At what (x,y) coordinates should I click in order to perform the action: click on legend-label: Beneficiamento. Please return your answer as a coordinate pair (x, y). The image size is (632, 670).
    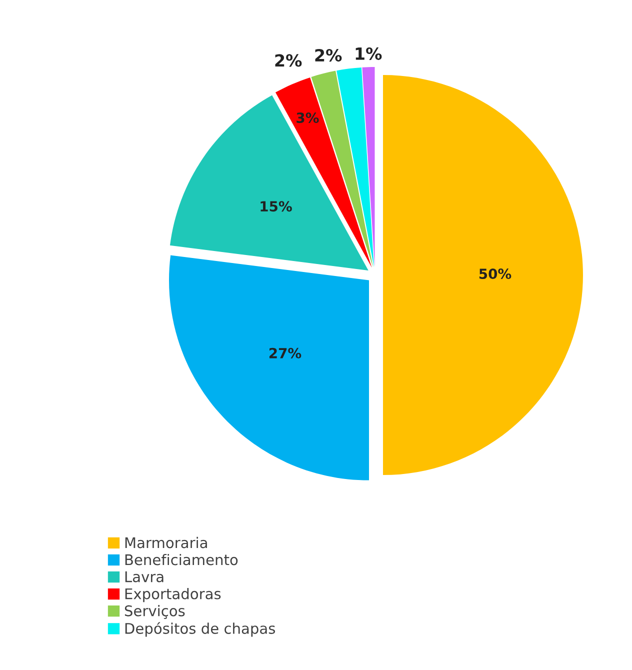
    Looking at the image, I should click on (181, 560).